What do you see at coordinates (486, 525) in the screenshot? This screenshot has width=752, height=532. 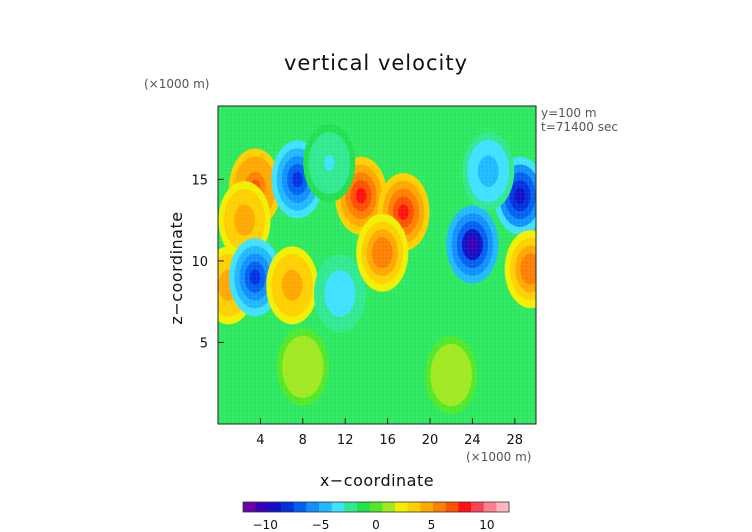 I see `colorbar-tick-label: 10` at bounding box center [486, 525].